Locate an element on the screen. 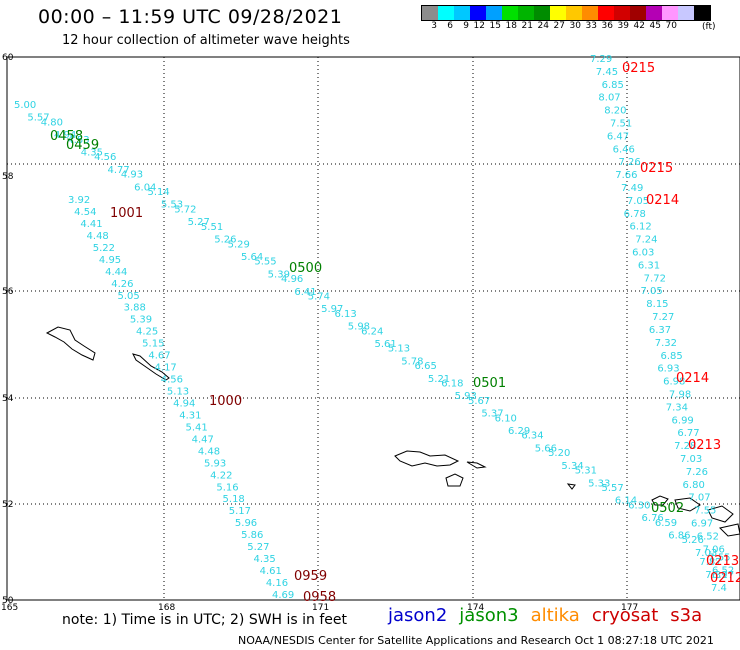 This screenshot has width=740, height=650. swh-value: 5.96 is located at coordinates (246, 523).